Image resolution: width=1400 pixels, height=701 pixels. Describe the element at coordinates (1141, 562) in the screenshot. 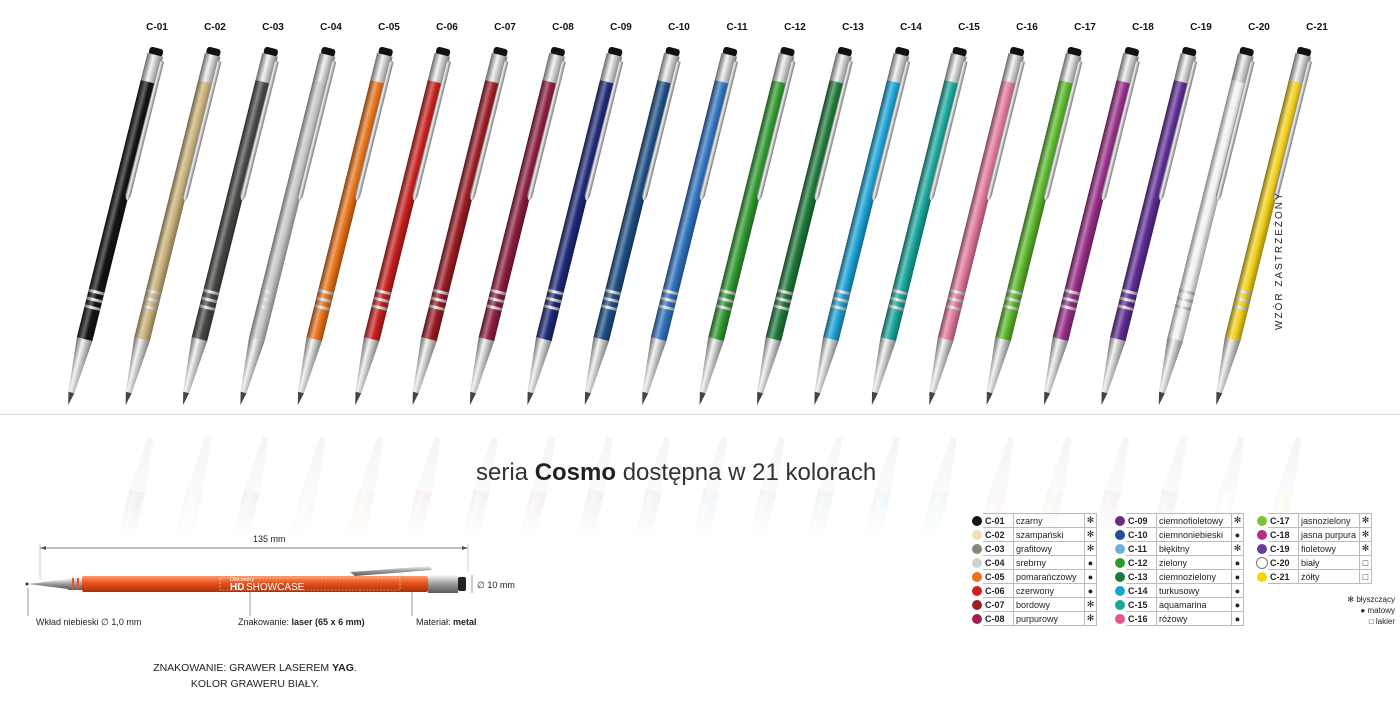

I see `color-code: C-12` at that location.